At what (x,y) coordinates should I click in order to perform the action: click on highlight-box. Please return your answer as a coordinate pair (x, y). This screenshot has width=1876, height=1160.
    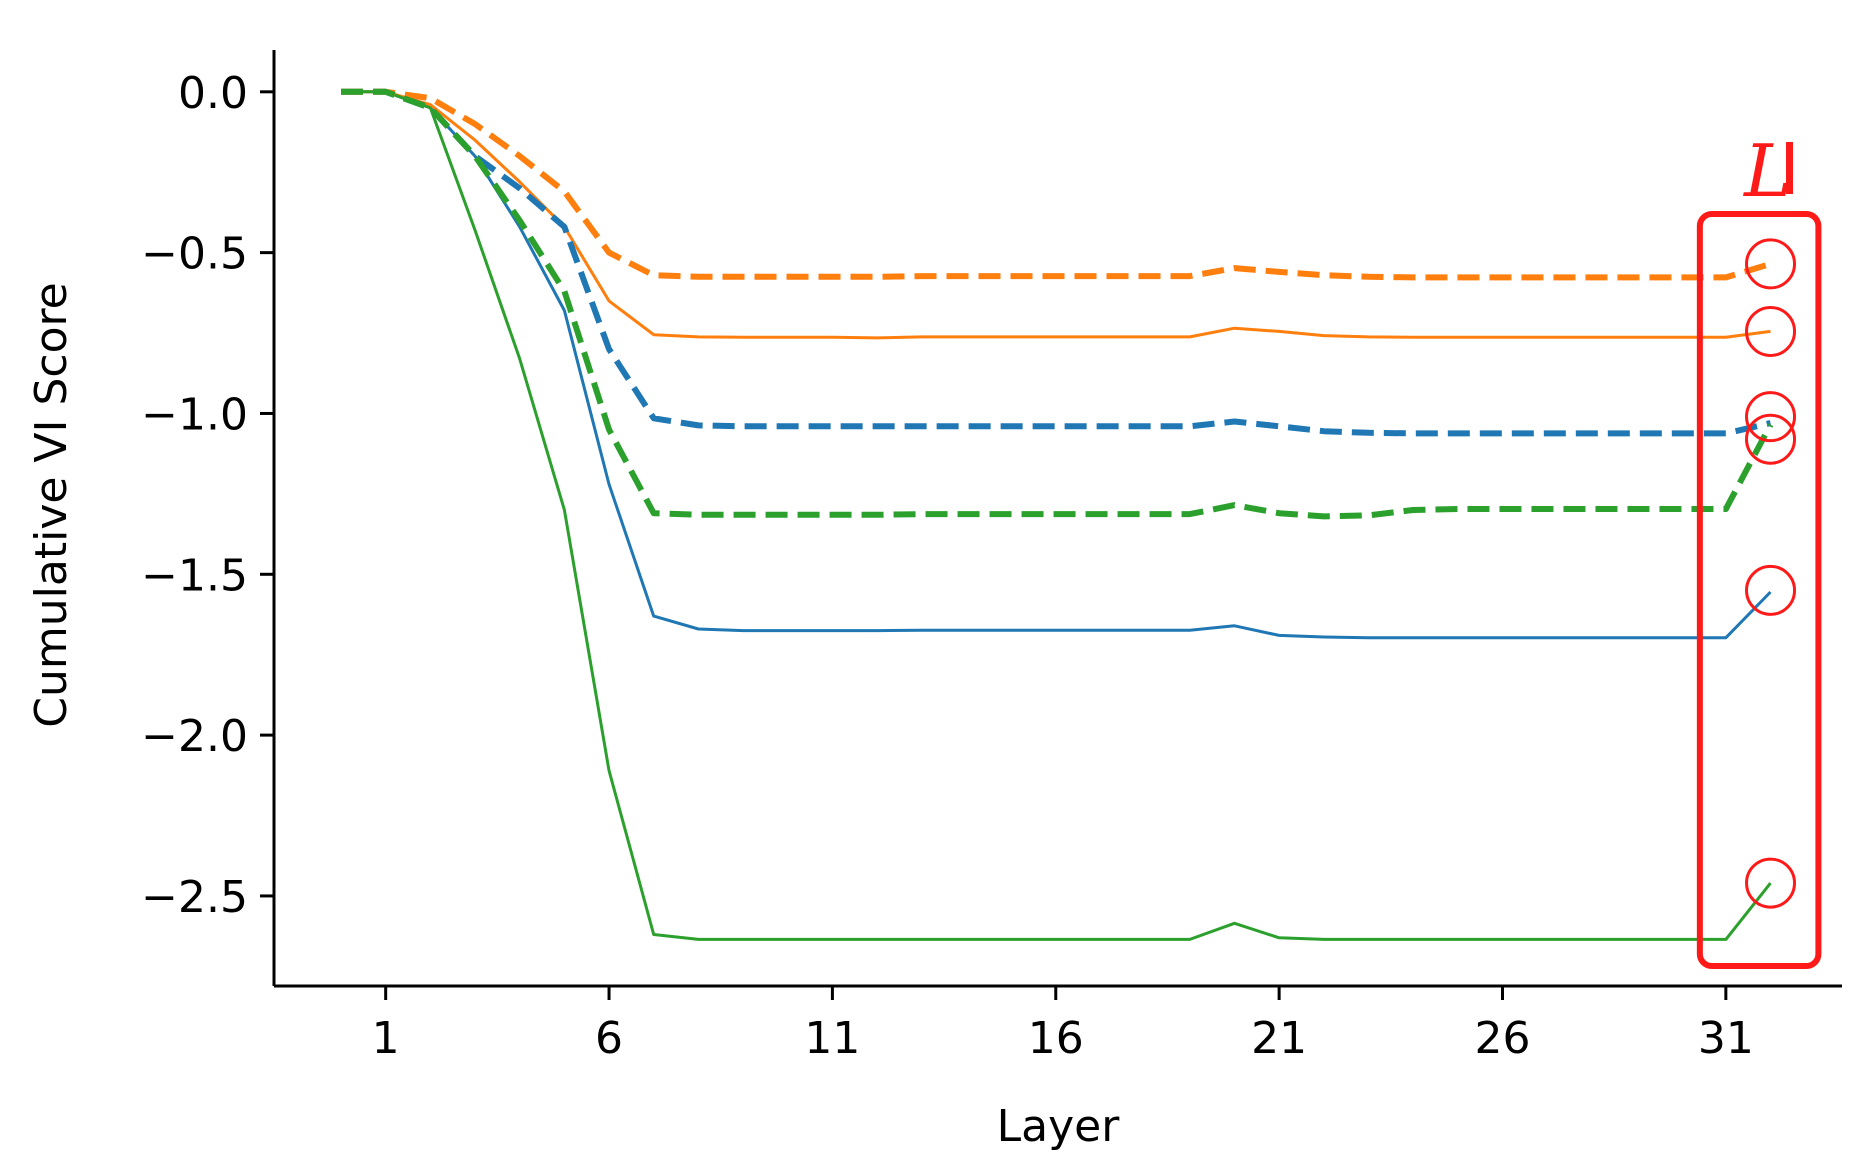
    Looking at the image, I should click on (1759, 590).